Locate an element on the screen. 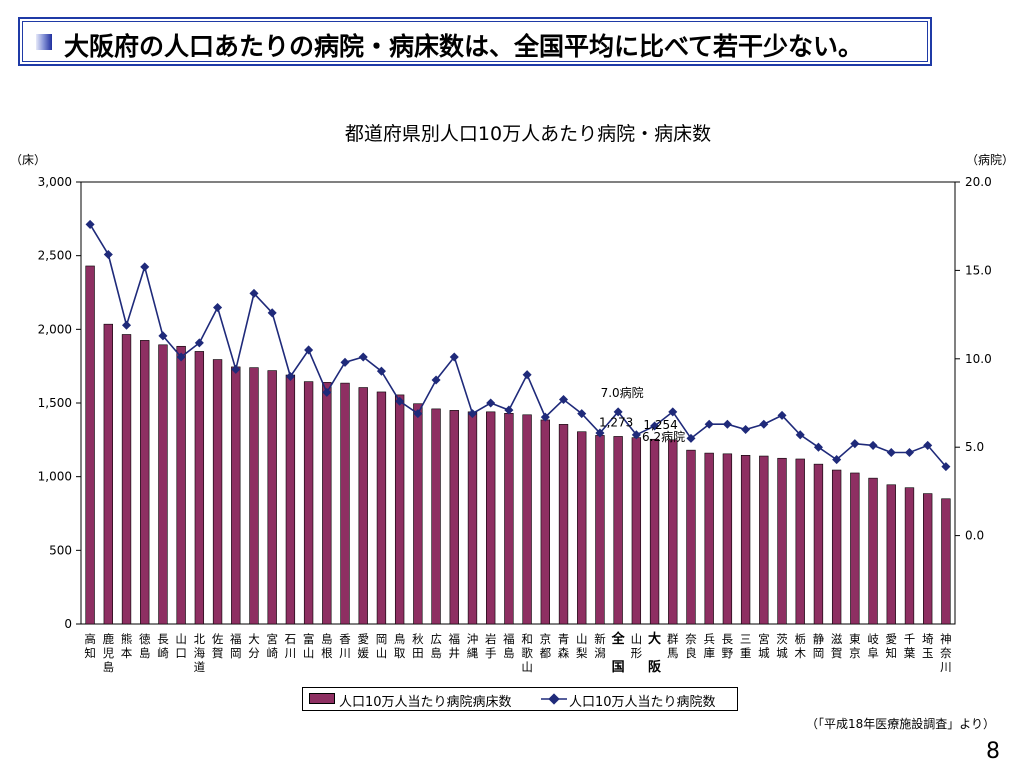 The width and height of the screenshot is (1024, 768). data-annotation: 1,273 is located at coordinates (616, 422).